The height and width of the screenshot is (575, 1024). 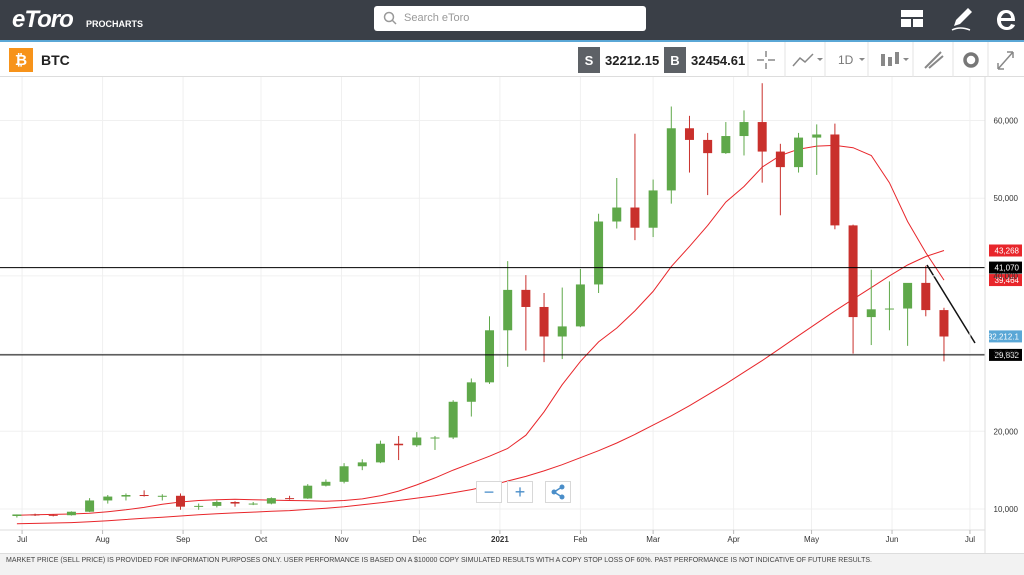 What do you see at coordinates (1007, 355) in the screenshot?
I see `level-label: 29,832` at bounding box center [1007, 355].